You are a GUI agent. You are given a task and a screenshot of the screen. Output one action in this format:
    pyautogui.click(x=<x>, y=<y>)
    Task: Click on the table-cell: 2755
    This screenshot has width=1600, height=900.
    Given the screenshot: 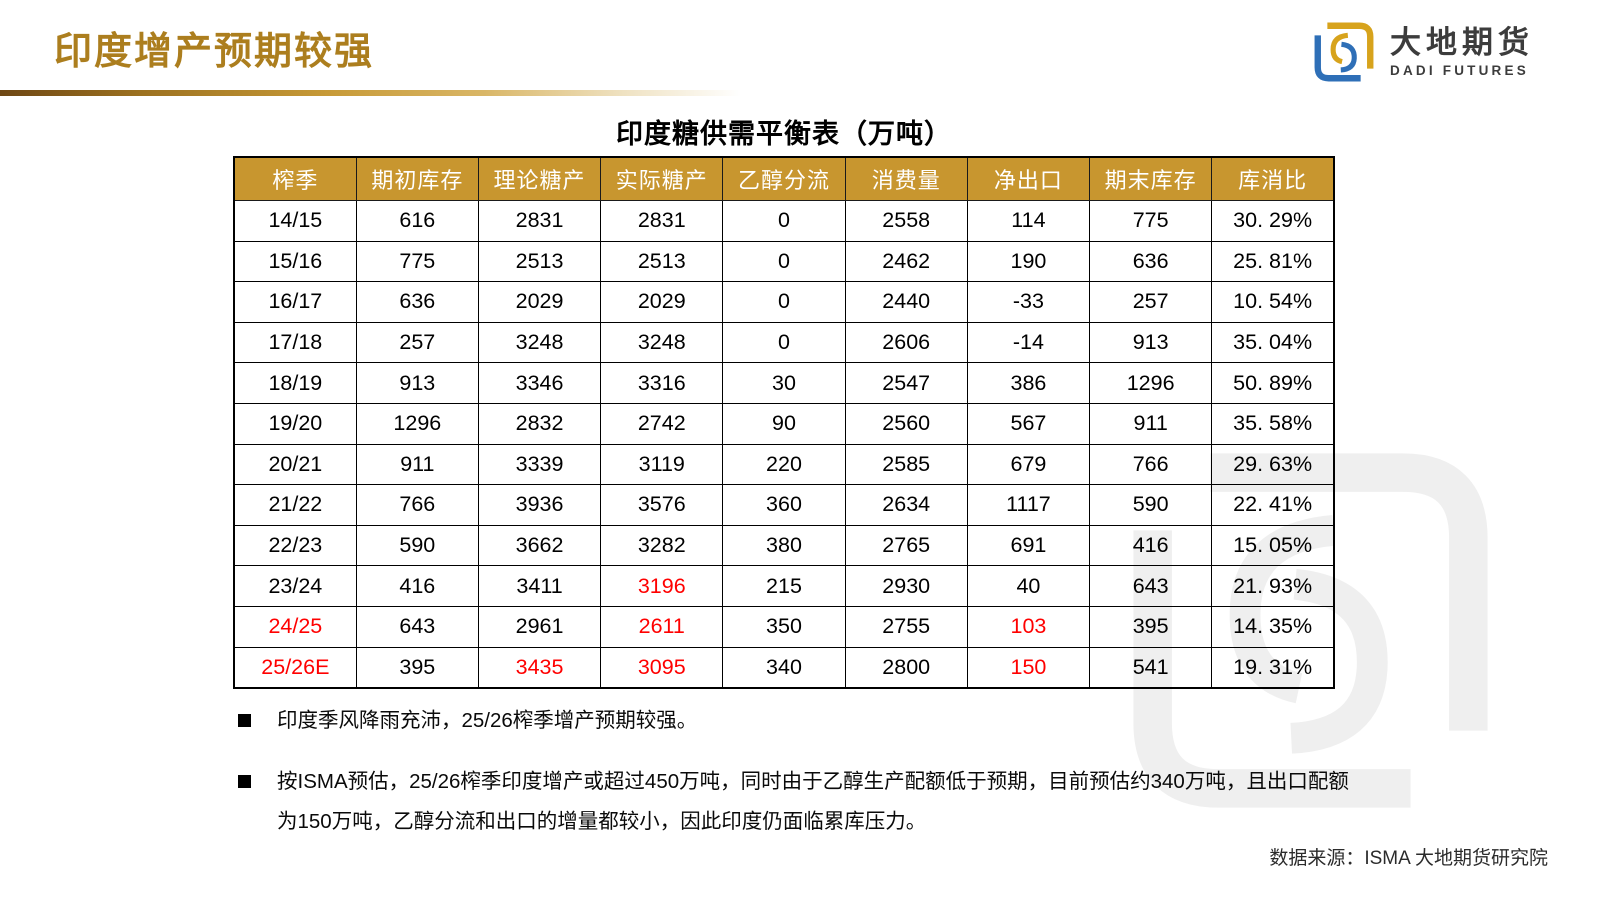 What is the action you would take?
    pyautogui.click(x=906, y=626)
    